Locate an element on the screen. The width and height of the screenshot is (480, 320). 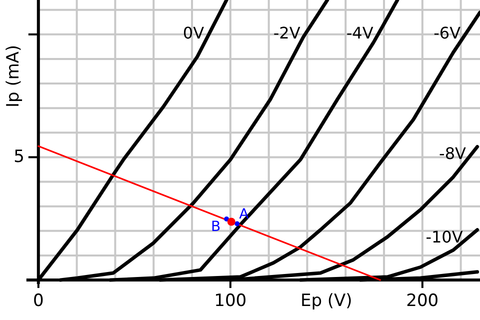
x-tick-label: 0 is located at coordinates (38, 301).